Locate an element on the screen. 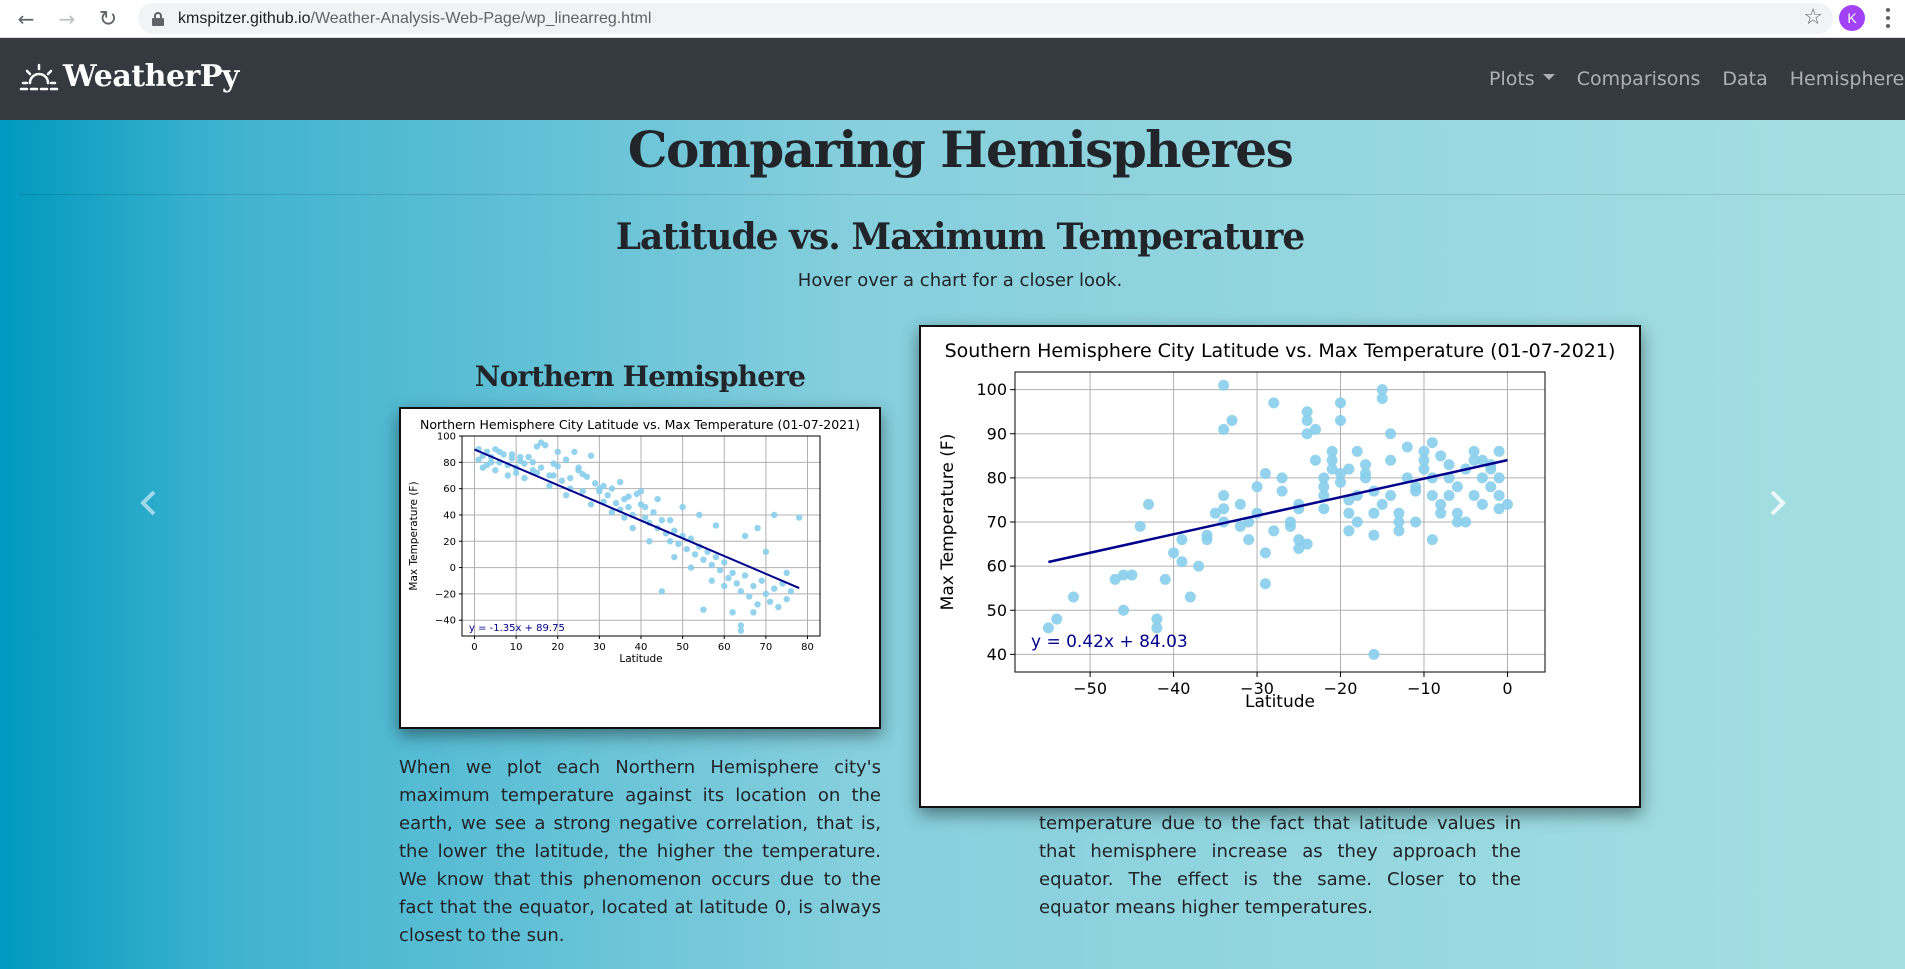  nav-links: Plots Comparisons Data Hemispheres is located at coordinates (1697, 79).